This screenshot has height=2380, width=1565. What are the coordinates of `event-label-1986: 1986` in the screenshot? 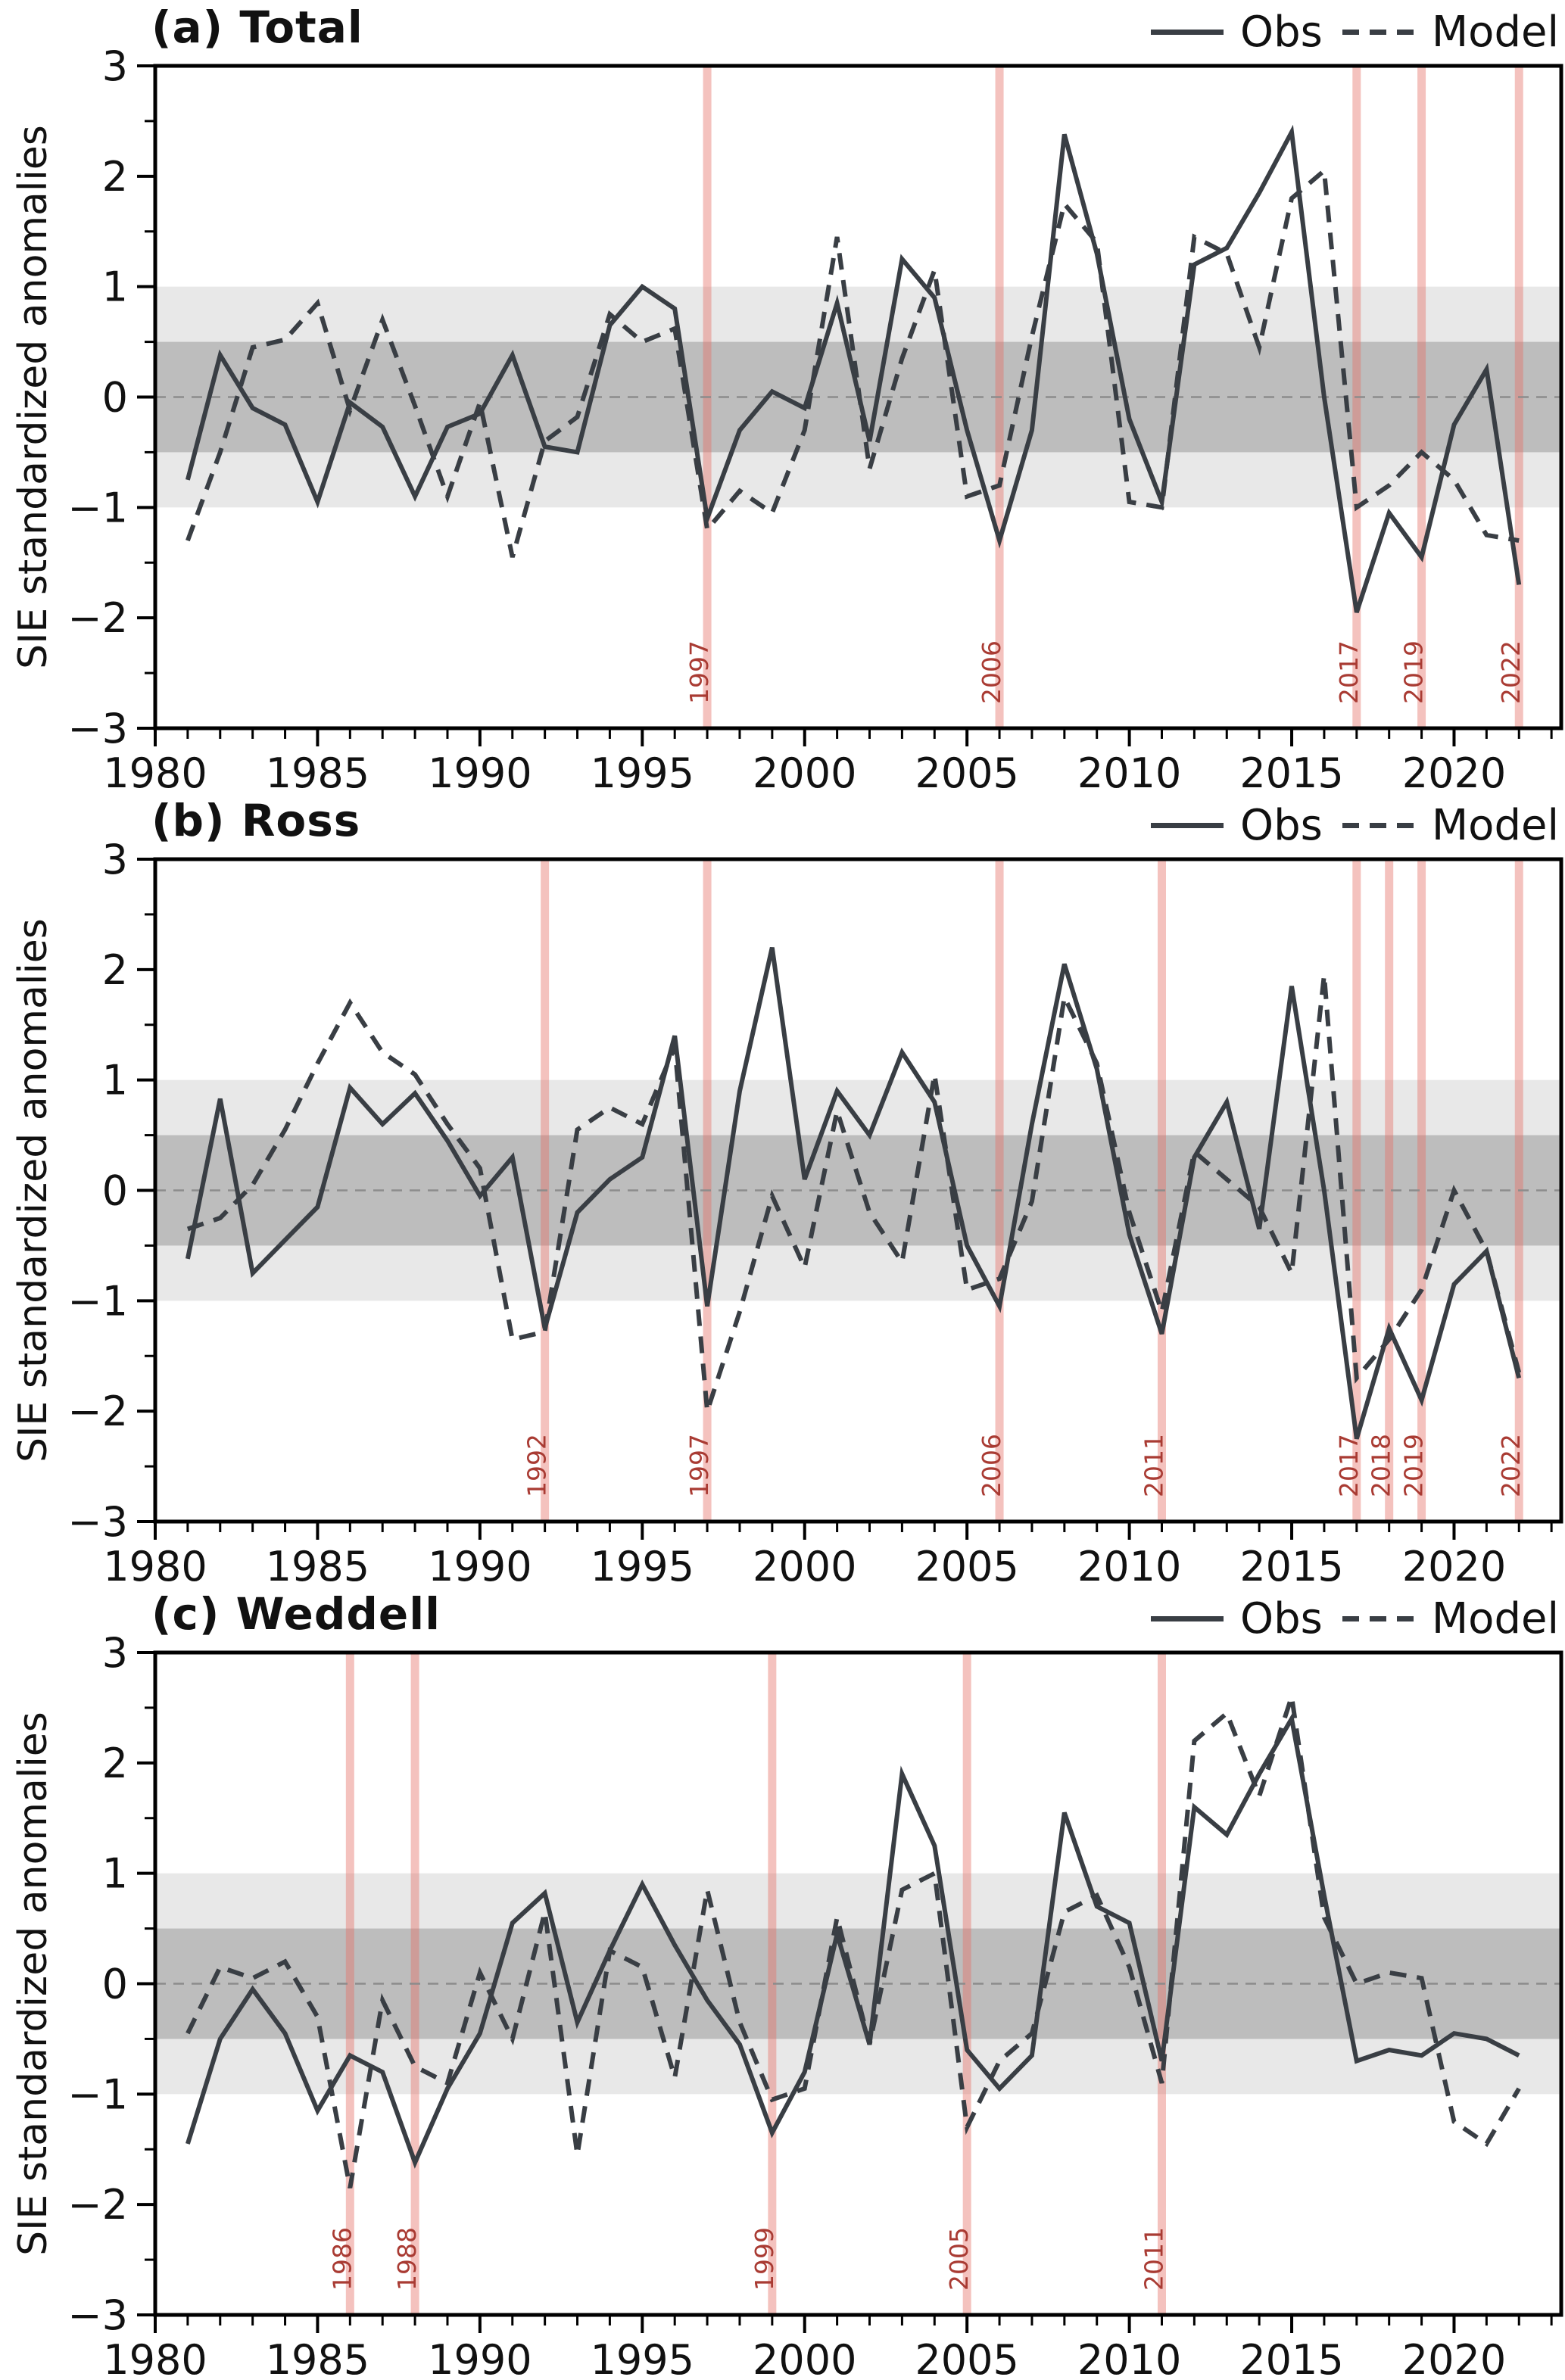 It's located at (342, 2259).